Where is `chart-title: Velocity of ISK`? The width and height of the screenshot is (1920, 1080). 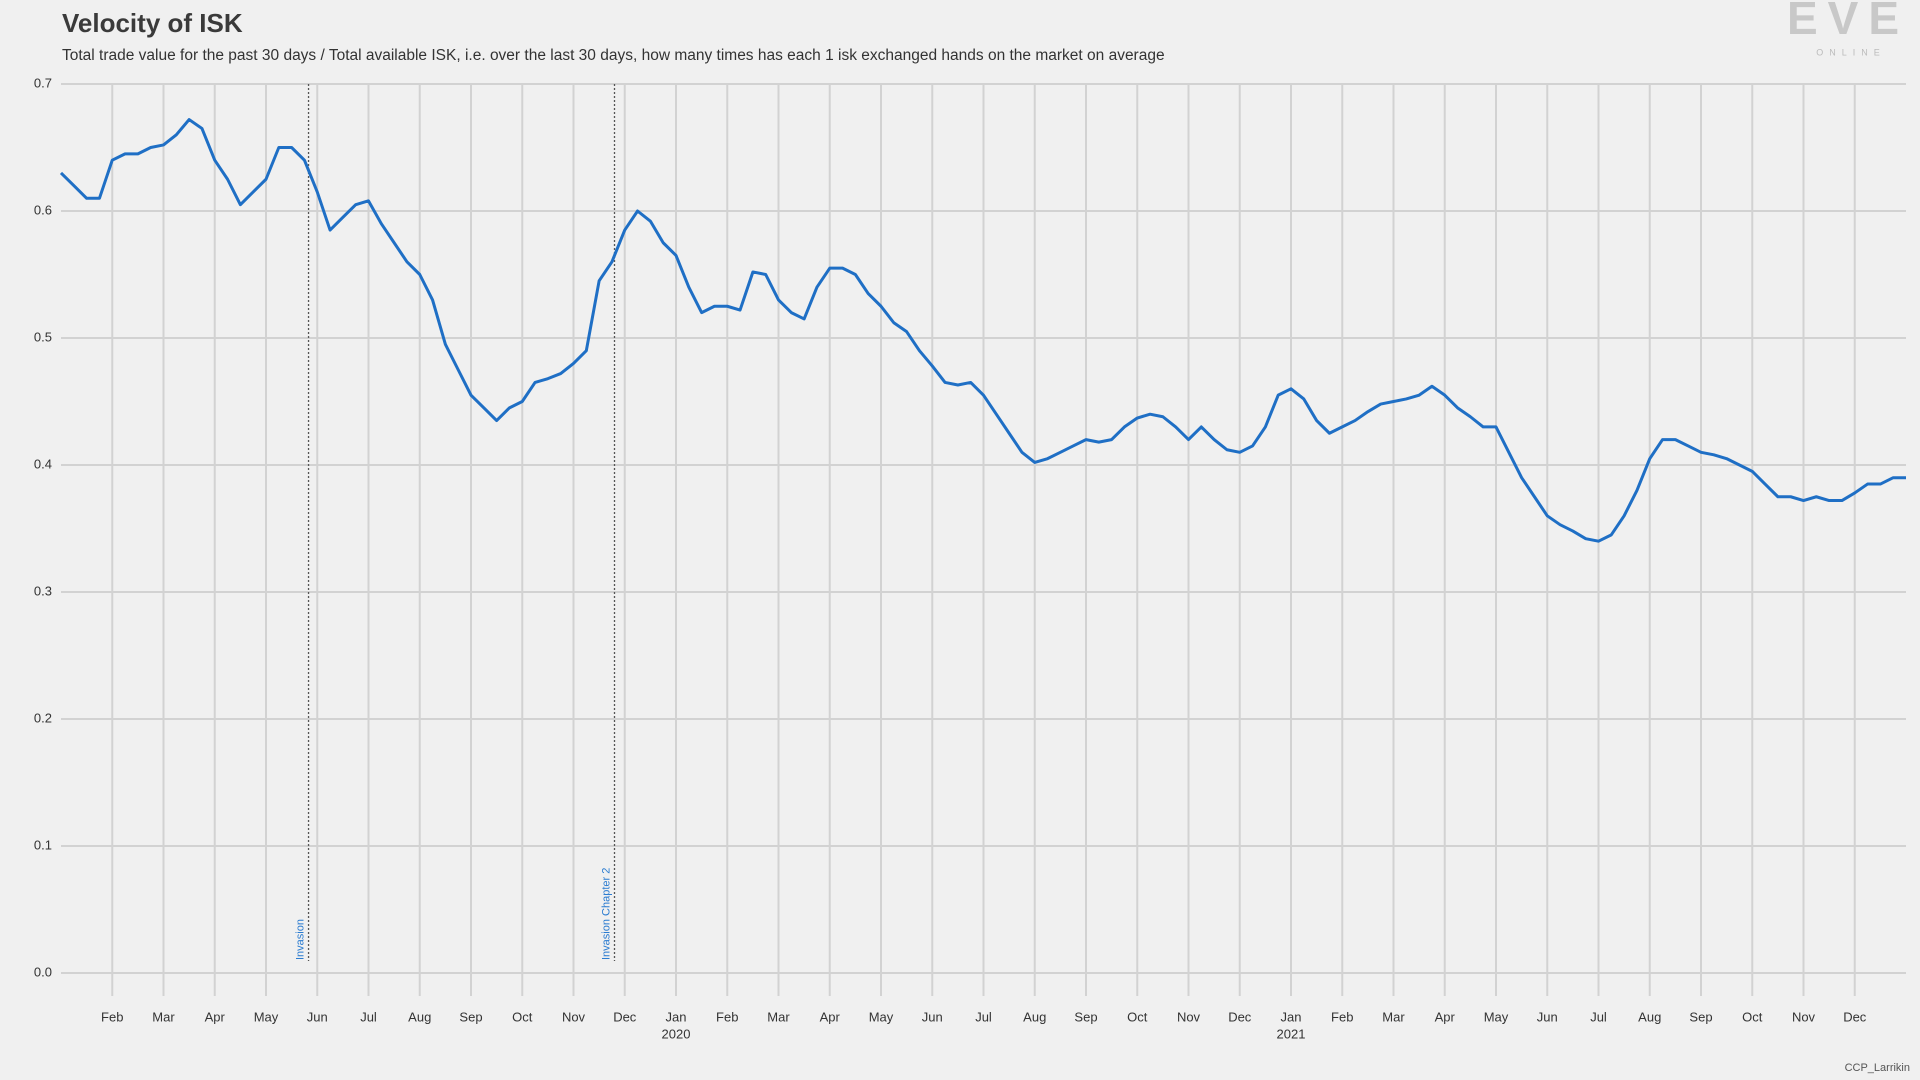
chart-title: Velocity of ISK is located at coordinates (152, 23).